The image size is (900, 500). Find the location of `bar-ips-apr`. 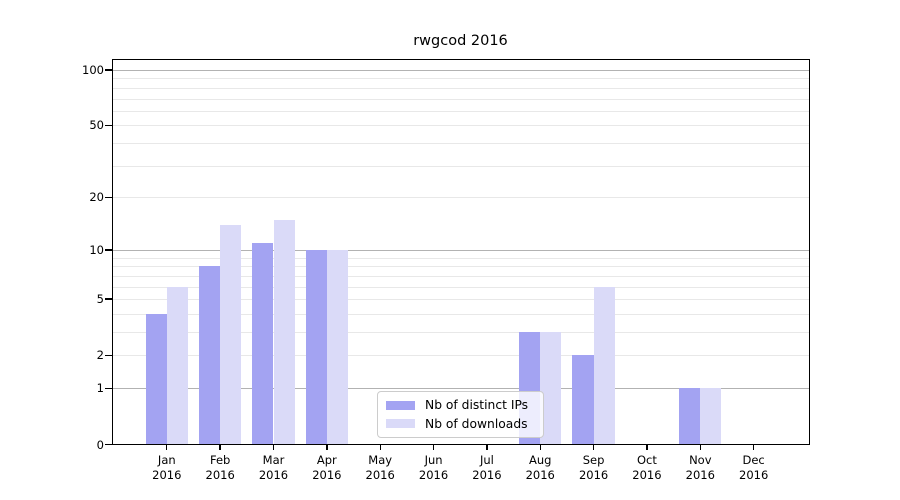

bar-ips-apr is located at coordinates (316, 347).